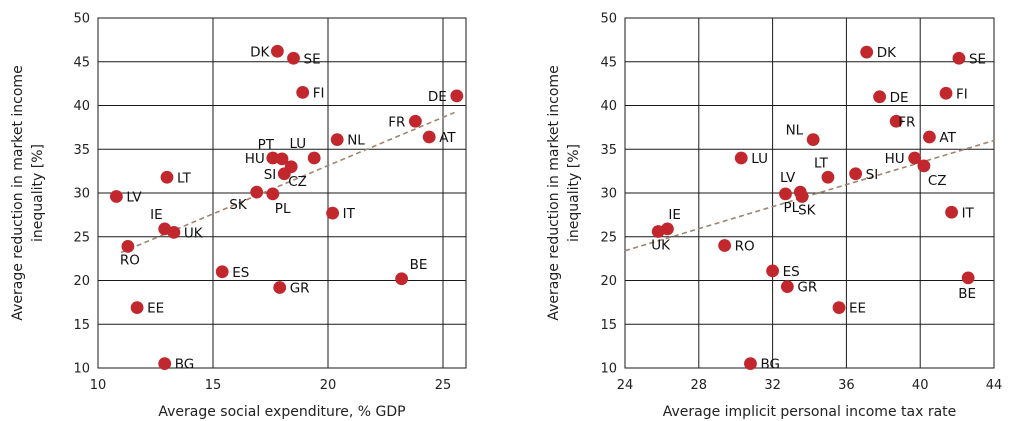 The image size is (1017, 421). What do you see at coordinates (213, 385) in the screenshot?
I see `x-tick-label: 15` at bounding box center [213, 385].